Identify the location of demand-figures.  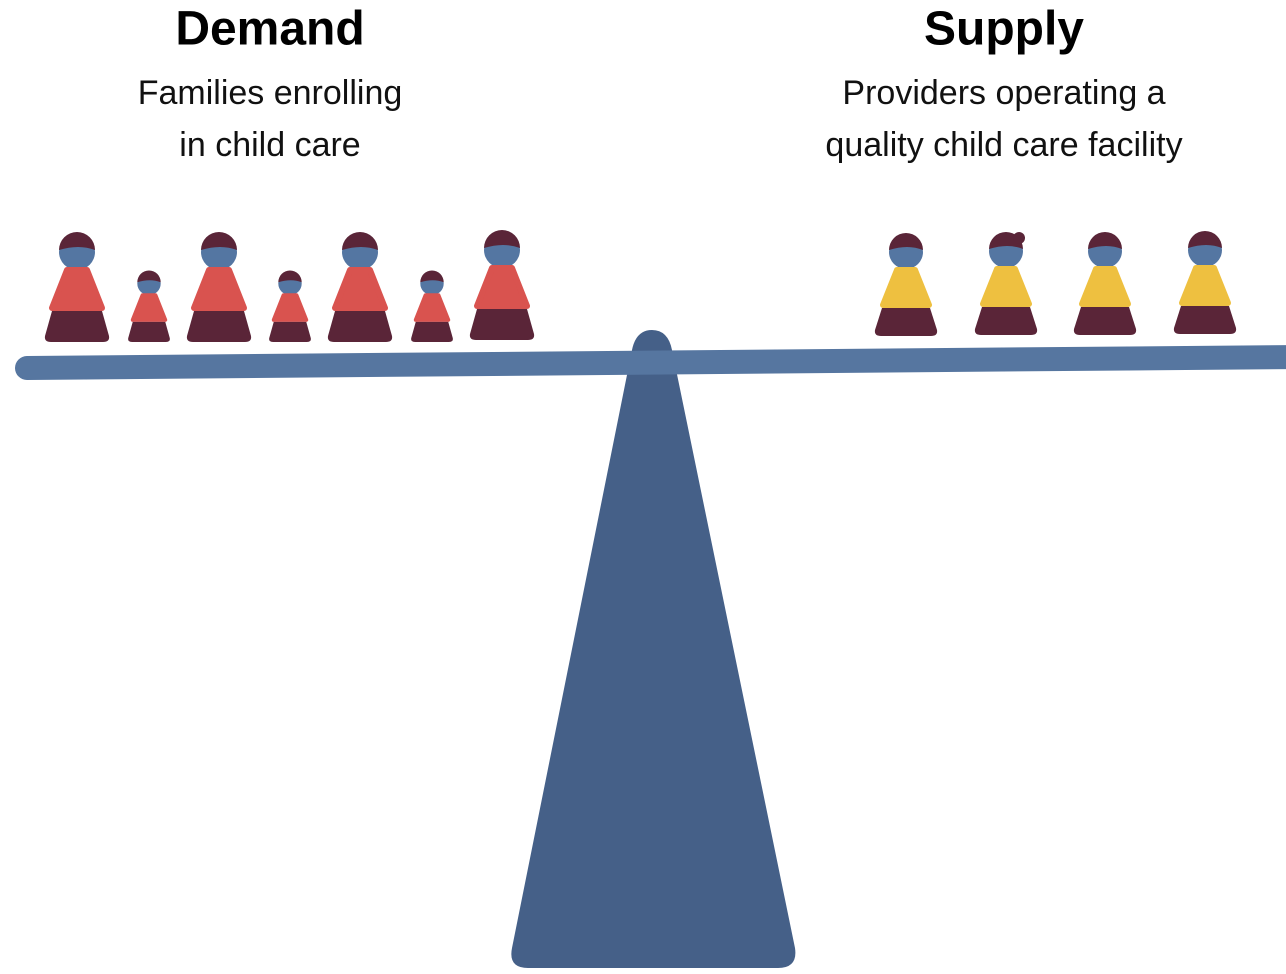
(289, 286).